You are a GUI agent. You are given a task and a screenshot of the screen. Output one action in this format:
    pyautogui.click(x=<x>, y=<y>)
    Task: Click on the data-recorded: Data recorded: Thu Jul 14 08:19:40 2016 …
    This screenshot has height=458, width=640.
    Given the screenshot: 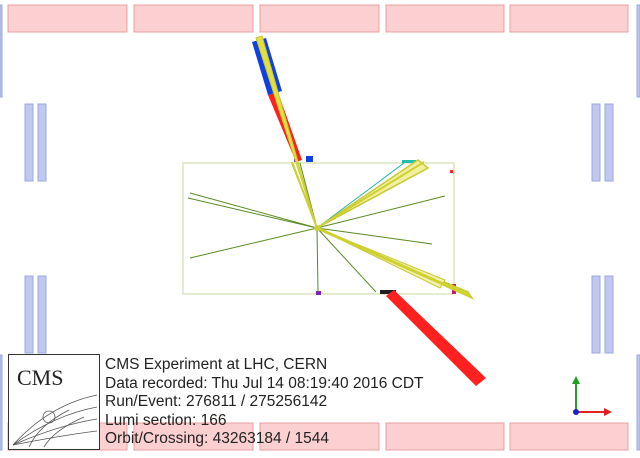 What is the action you would take?
    pyautogui.click(x=264, y=383)
    